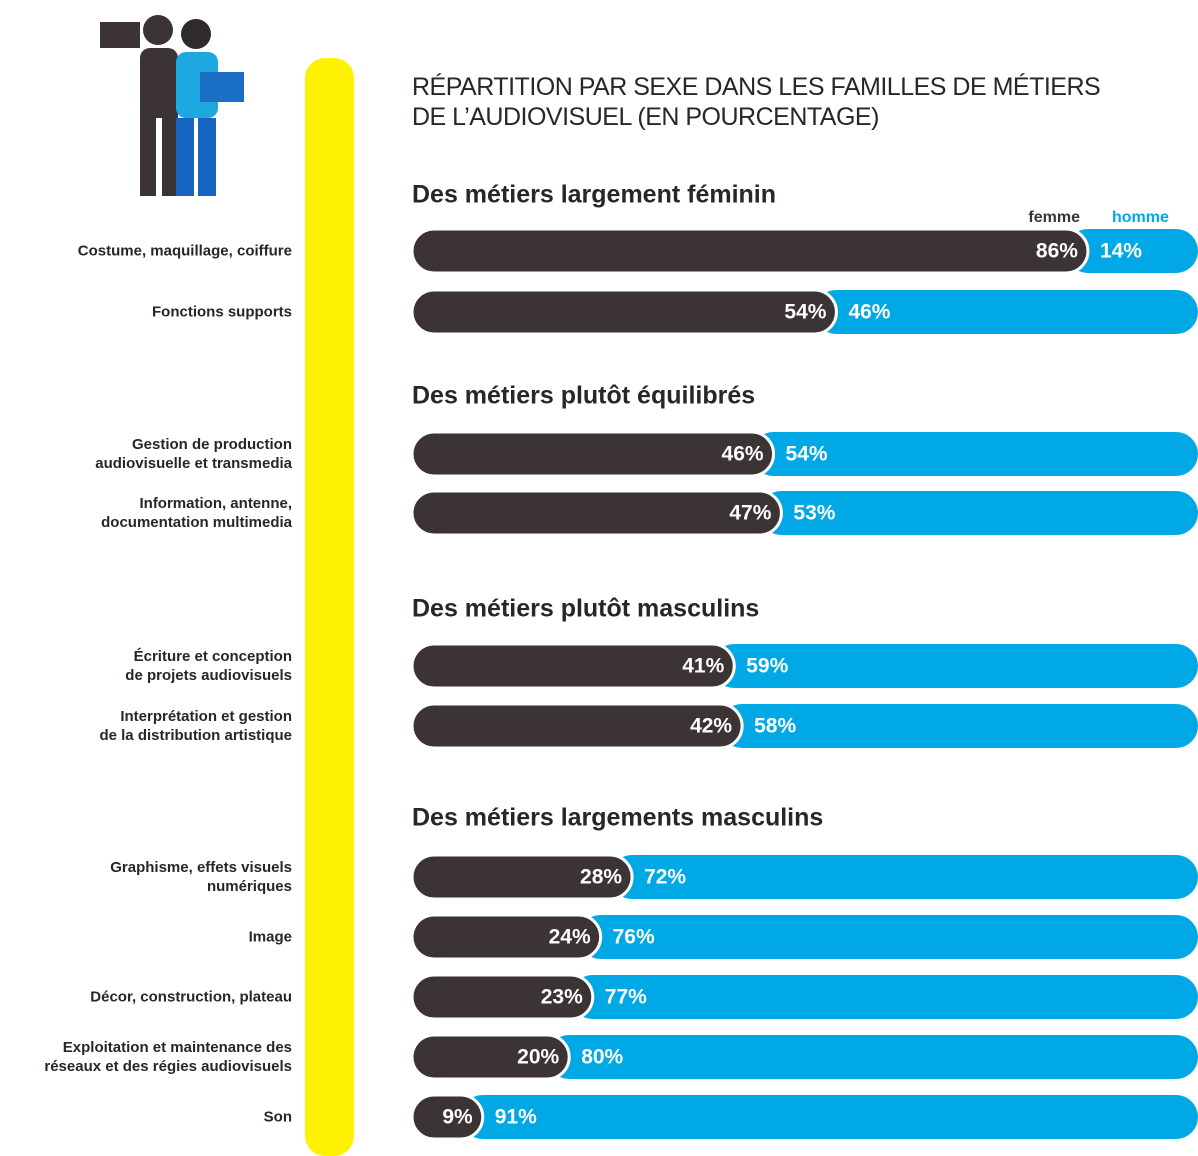 This screenshot has height=1156, width=1198. Describe the element at coordinates (562, 997) in the screenshot. I see `value-label: 23%` at that location.